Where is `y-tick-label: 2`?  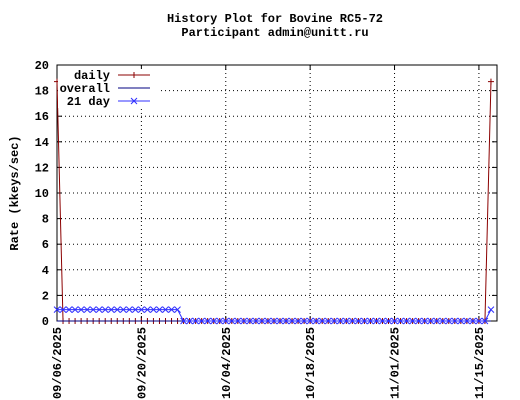
y-tick-label: 2 is located at coordinates (45, 296).